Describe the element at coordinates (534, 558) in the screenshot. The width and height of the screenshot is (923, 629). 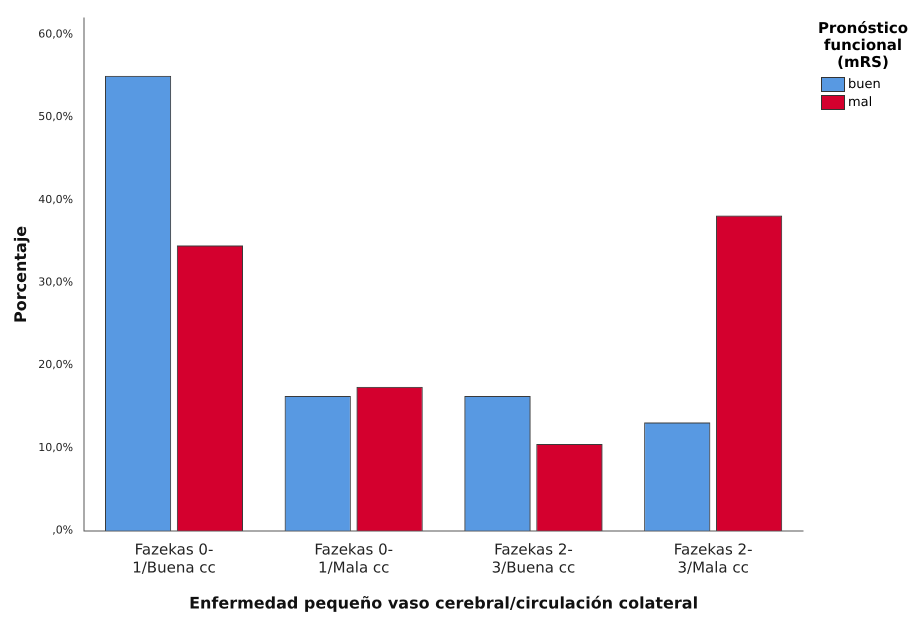
I see `x-tick-label: Fazekas 2-3/Buena cc` at that location.